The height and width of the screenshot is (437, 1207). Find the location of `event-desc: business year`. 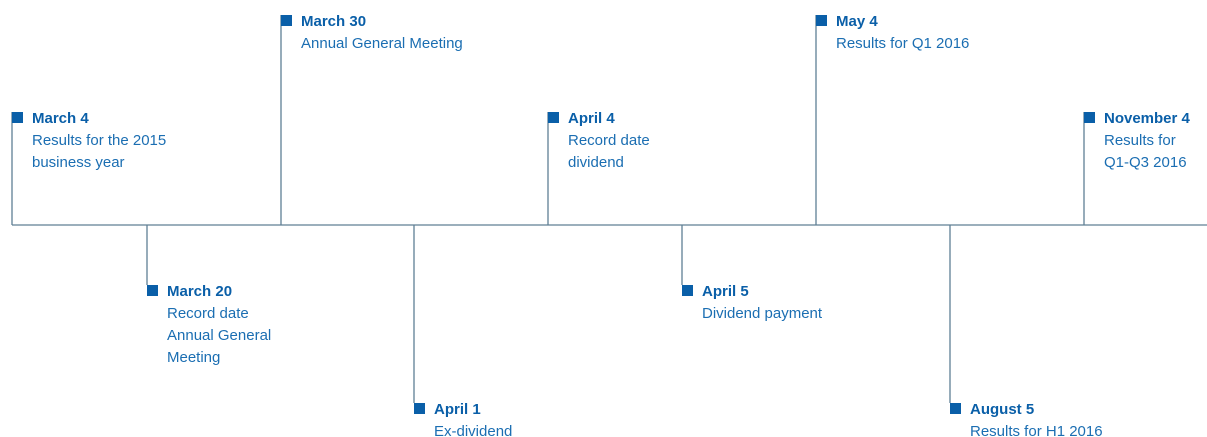

event-desc: business year is located at coordinates (78, 162).